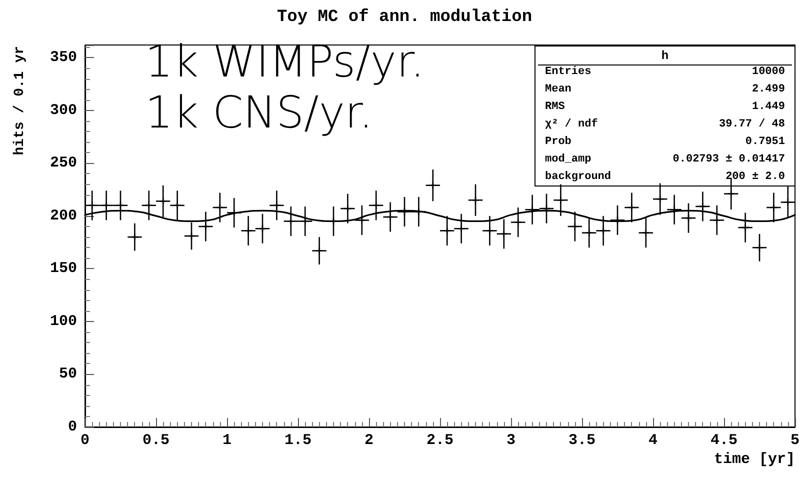  I want to click on annotation: Prob, so click(558, 142).